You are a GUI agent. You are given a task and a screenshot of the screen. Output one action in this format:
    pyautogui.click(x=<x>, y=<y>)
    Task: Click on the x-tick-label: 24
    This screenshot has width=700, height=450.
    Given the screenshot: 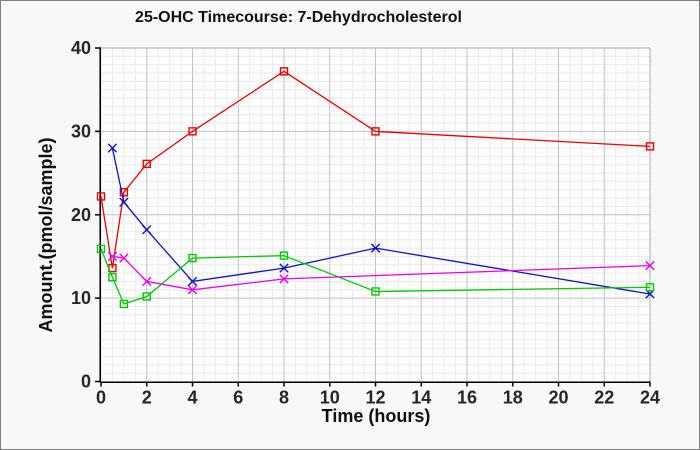 What is the action you would take?
    pyautogui.click(x=650, y=398)
    